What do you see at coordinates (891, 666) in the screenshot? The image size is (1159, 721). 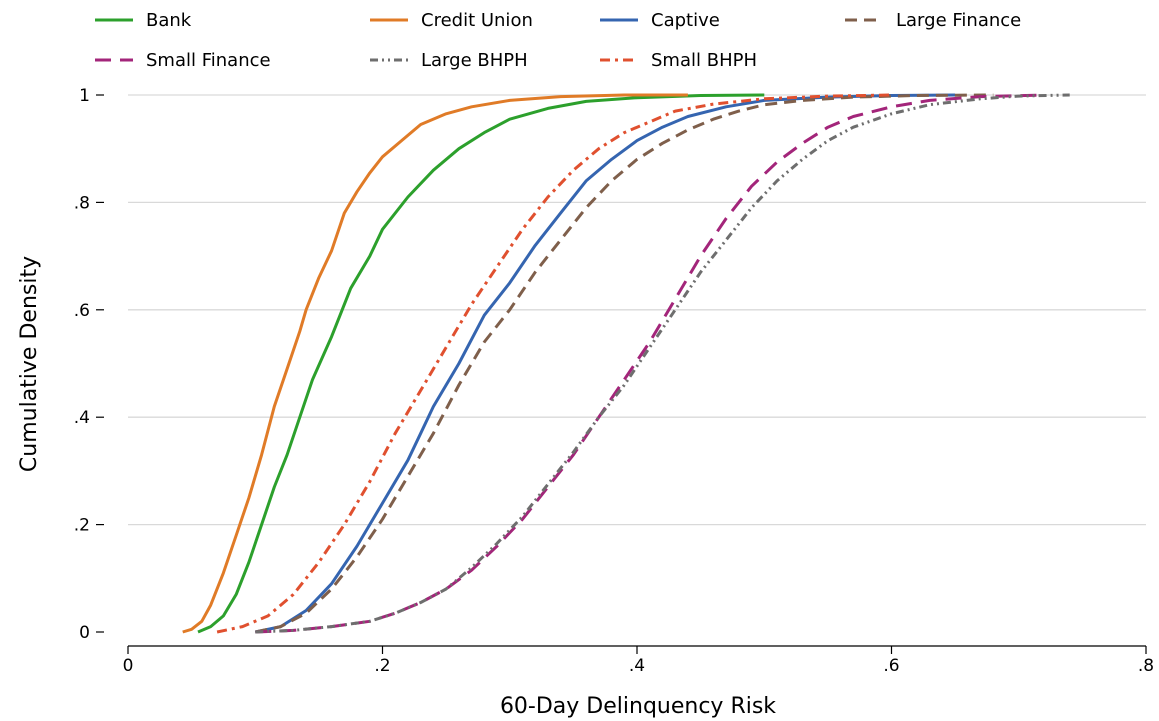 I see `x-tick-label-3: .6` at bounding box center [891, 666].